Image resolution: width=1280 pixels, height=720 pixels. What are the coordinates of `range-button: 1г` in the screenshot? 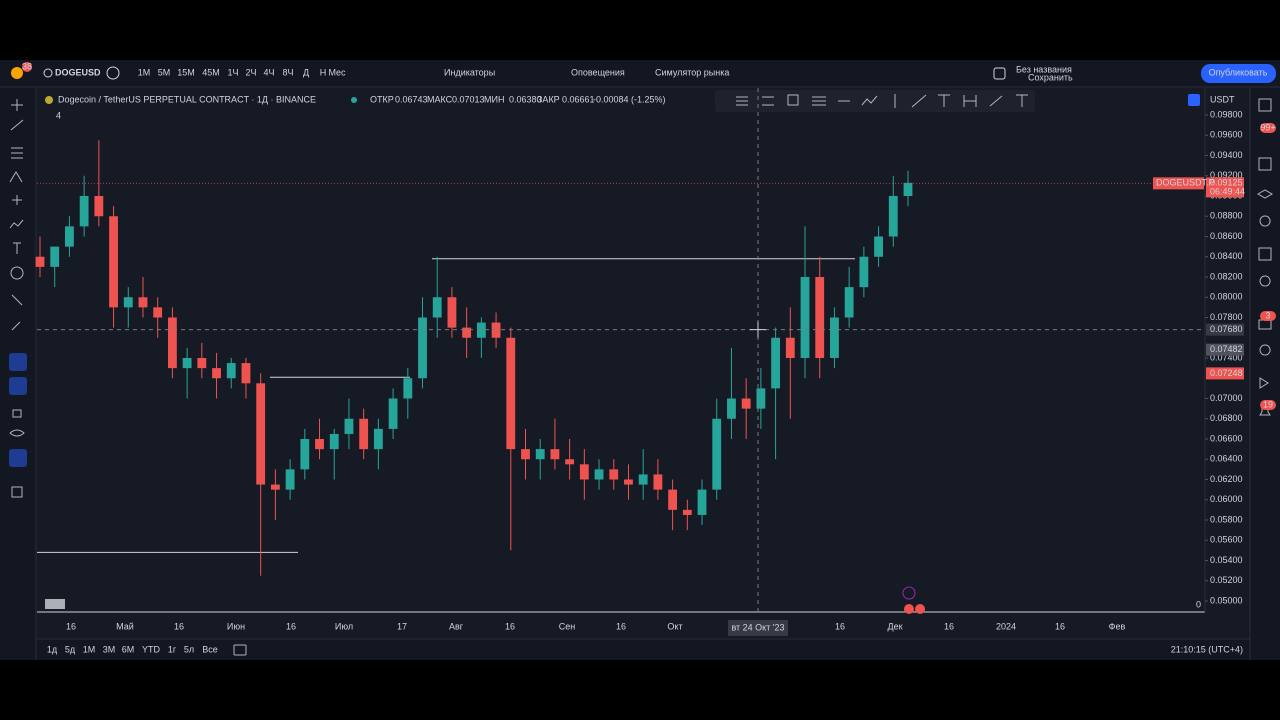 It's located at (172, 649).